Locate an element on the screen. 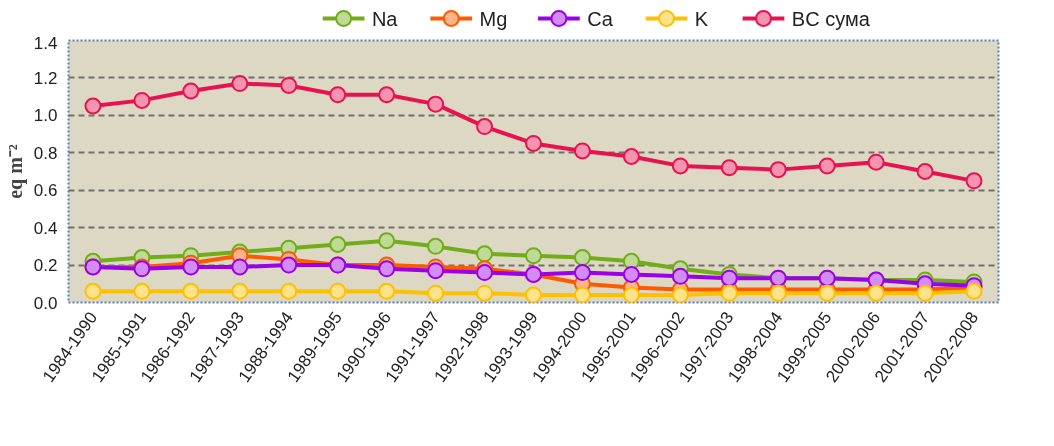  legend-label: BC сума is located at coordinates (831, 18).